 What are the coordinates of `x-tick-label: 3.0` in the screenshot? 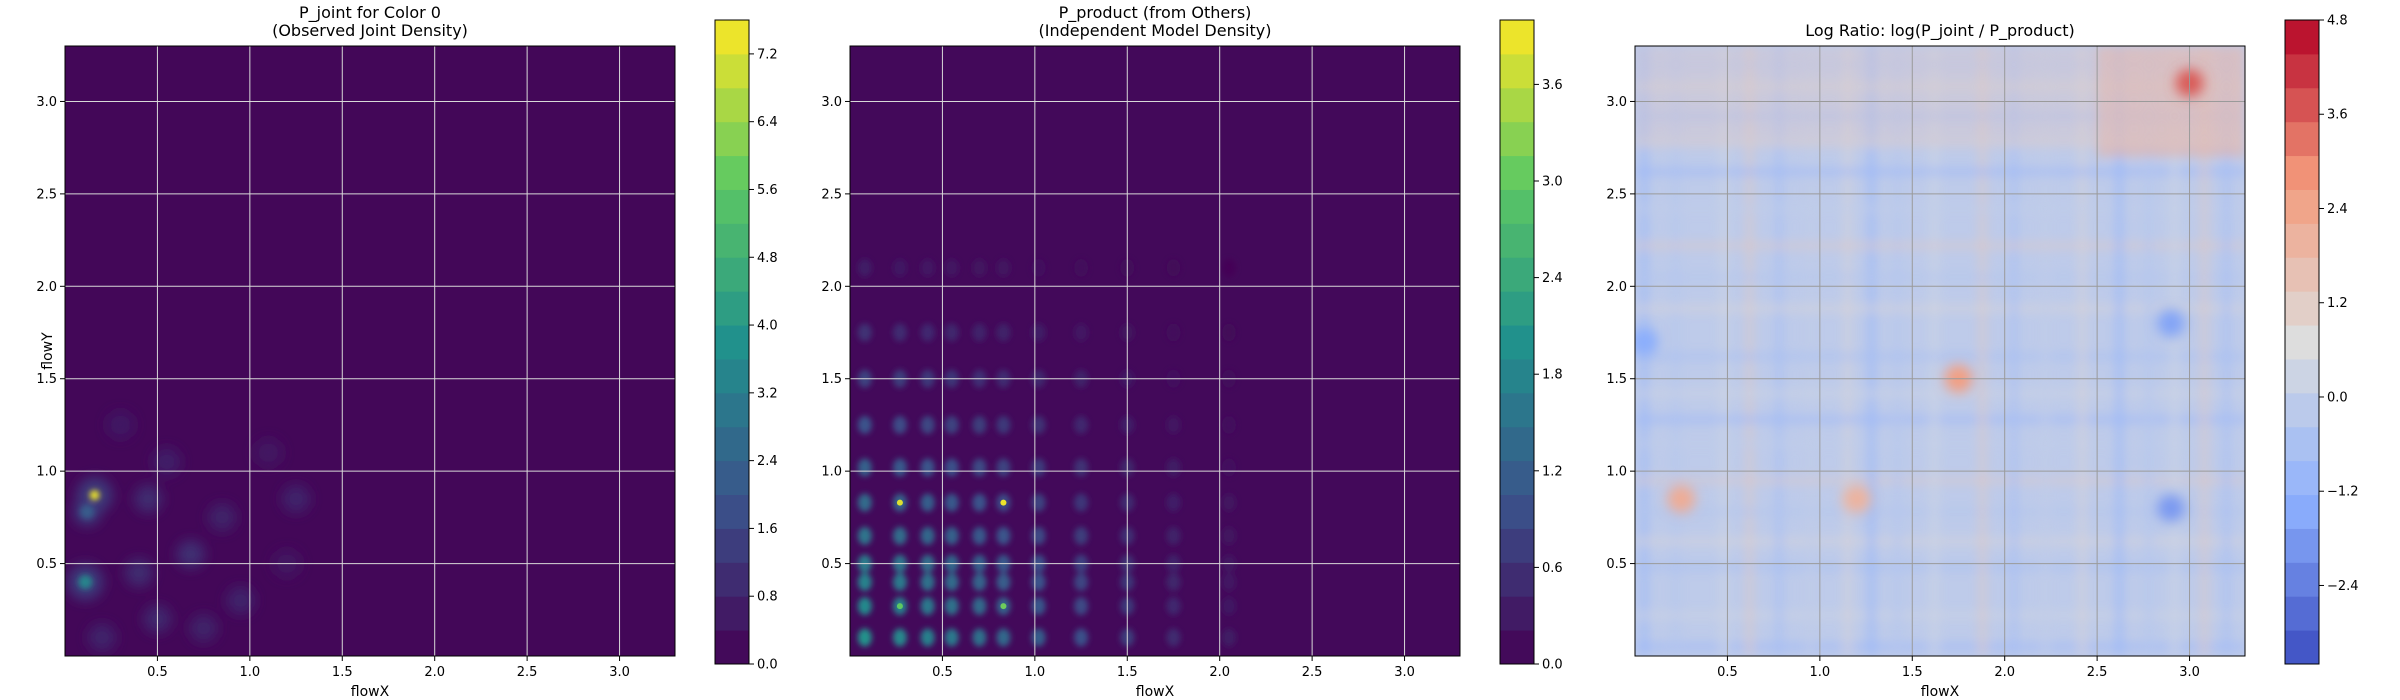 It's located at (2189, 672).